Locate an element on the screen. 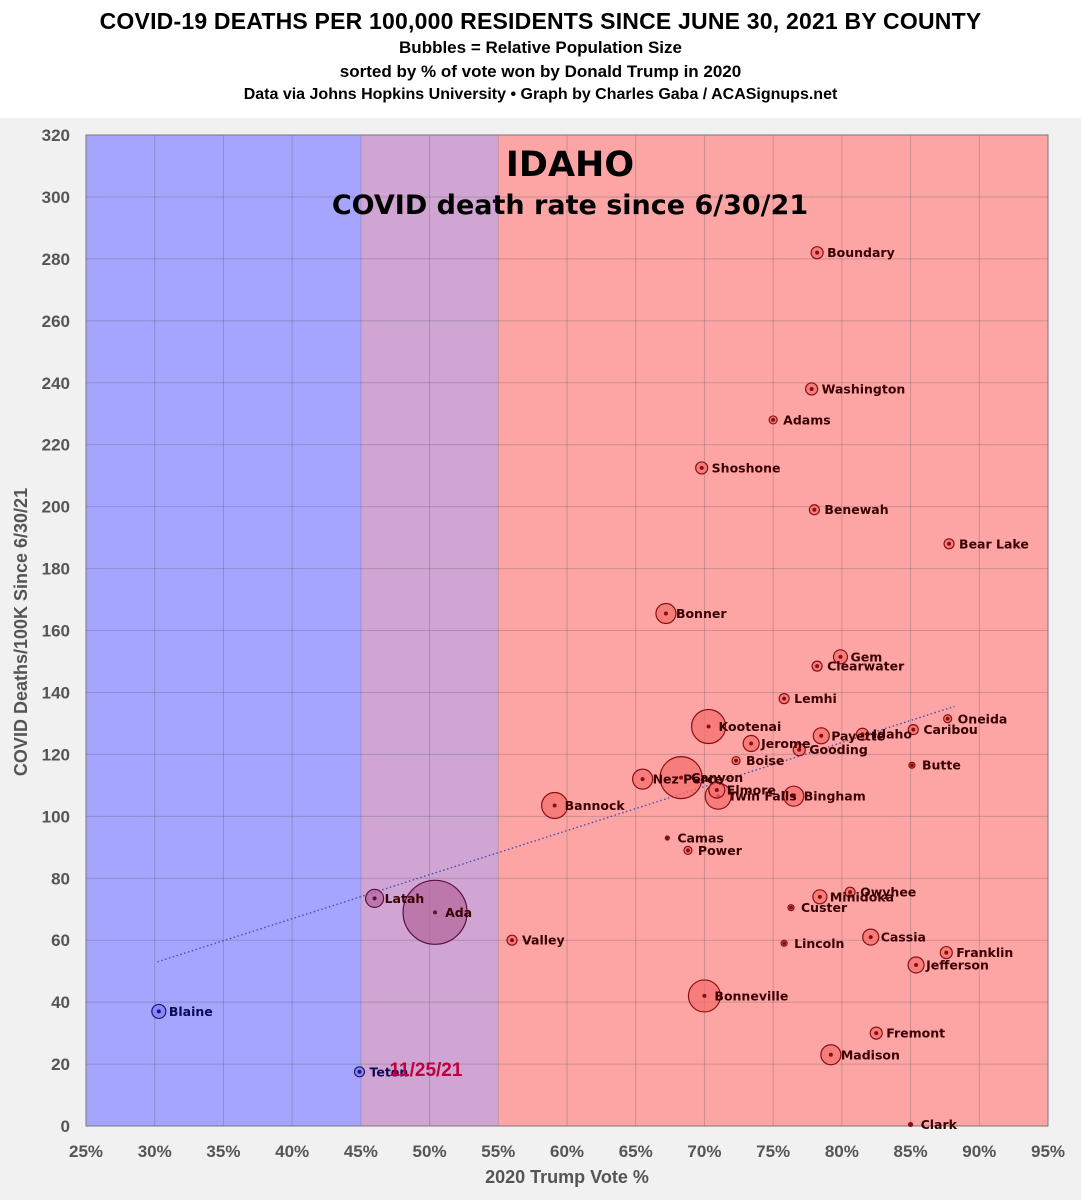 This screenshot has width=1081, height=1200. x-tick-label: 40% is located at coordinates (292, 1151).